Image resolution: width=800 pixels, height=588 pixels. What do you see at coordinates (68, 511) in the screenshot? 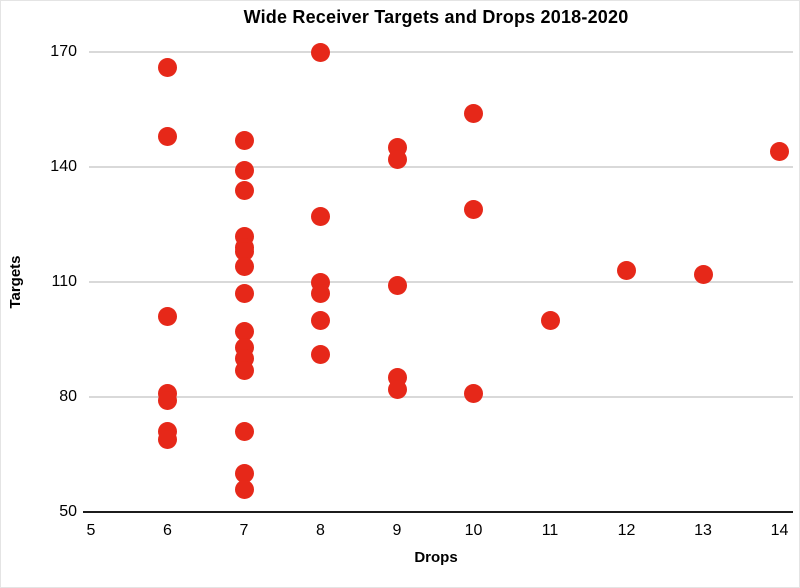
I see `y-tick-label-50: 50` at bounding box center [68, 511].